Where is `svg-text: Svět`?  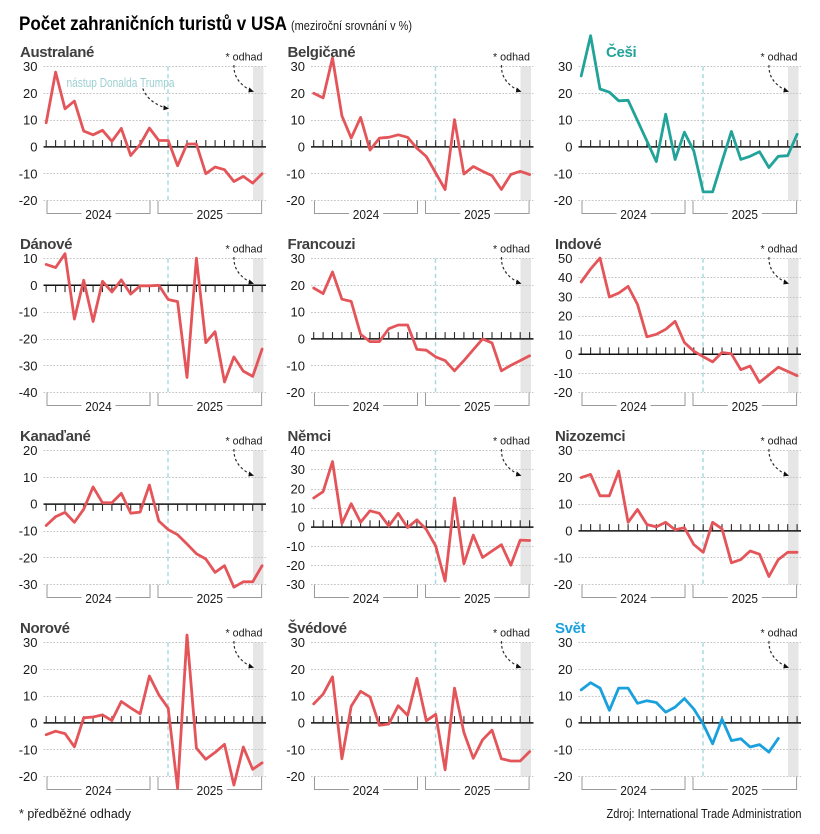
svg-text: Svět is located at coordinates (570, 628).